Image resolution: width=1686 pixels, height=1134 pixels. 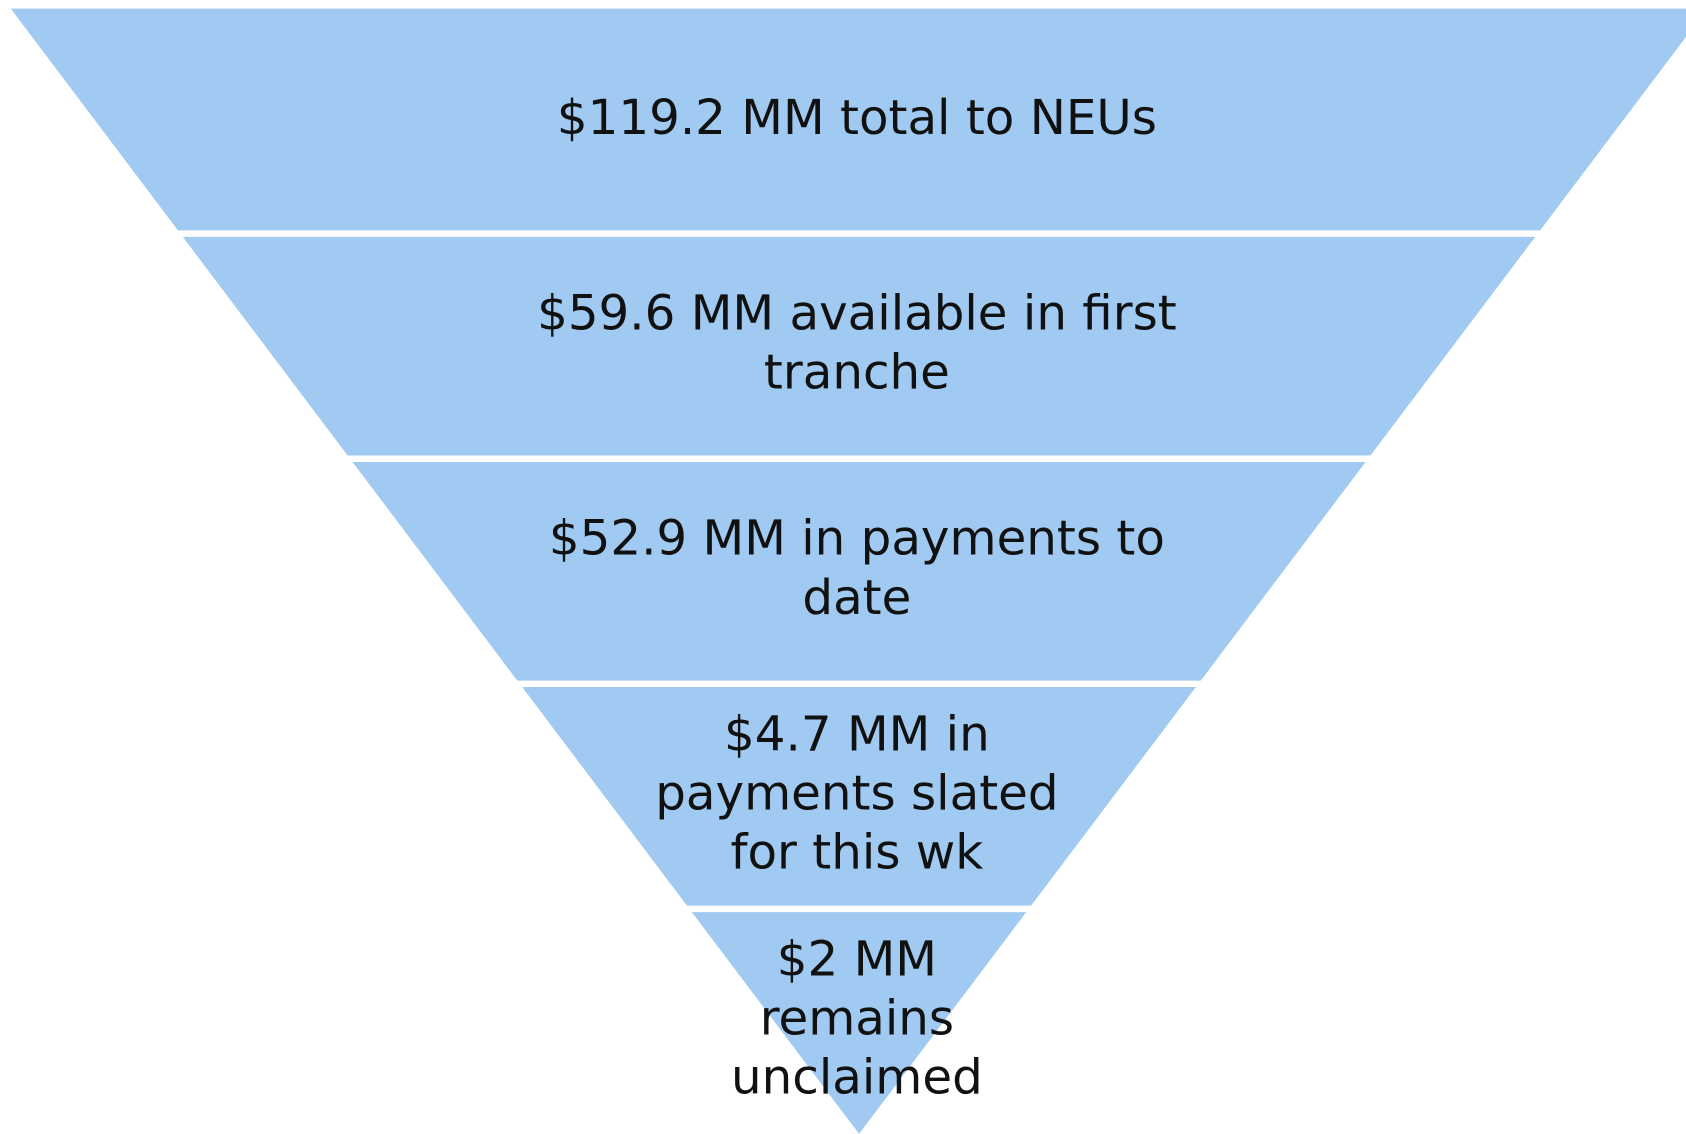 What do you see at coordinates (857, 959) in the screenshot?
I see `level-label: $2 MM` at bounding box center [857, 959].